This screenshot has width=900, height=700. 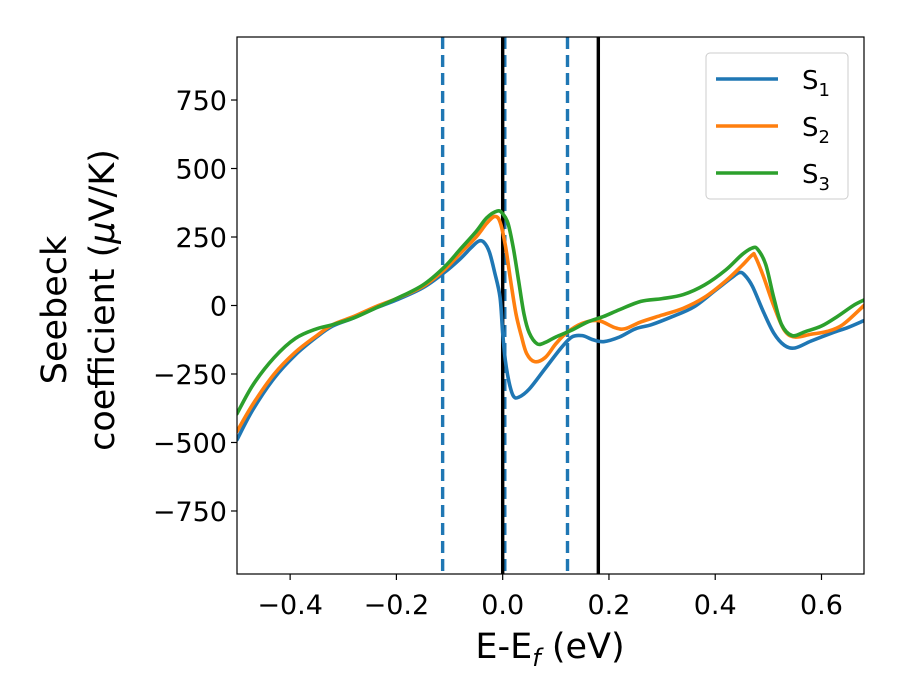 I want to click on y-tick-label: −750, so click(x=190, y=512).